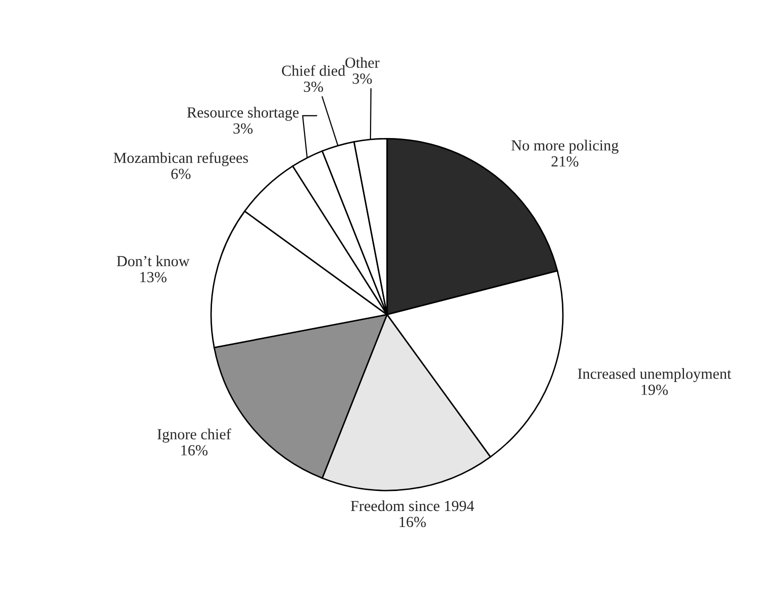 Image resolution: width=774 pixels, height=594 pixels. What do you see at coordinates (181, 174) in the screenshot?
I see `data-label: 6%` at bounding box center [181, 174].